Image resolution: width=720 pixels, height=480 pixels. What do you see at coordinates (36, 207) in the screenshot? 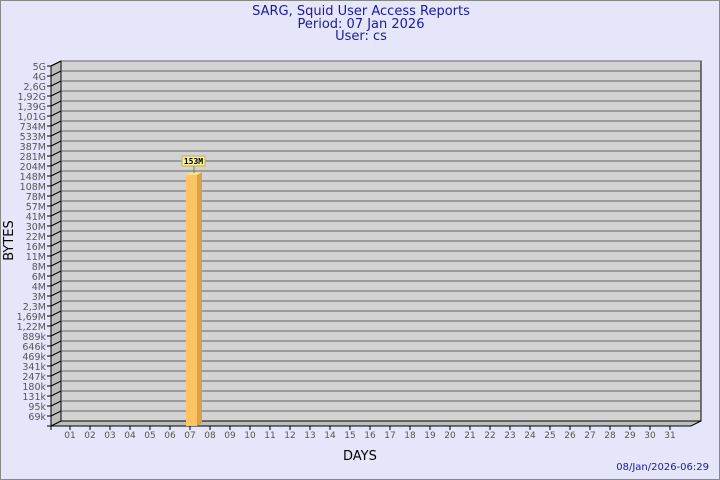
I see `y-tick-label: 57M` at bounding box center [36, 207].